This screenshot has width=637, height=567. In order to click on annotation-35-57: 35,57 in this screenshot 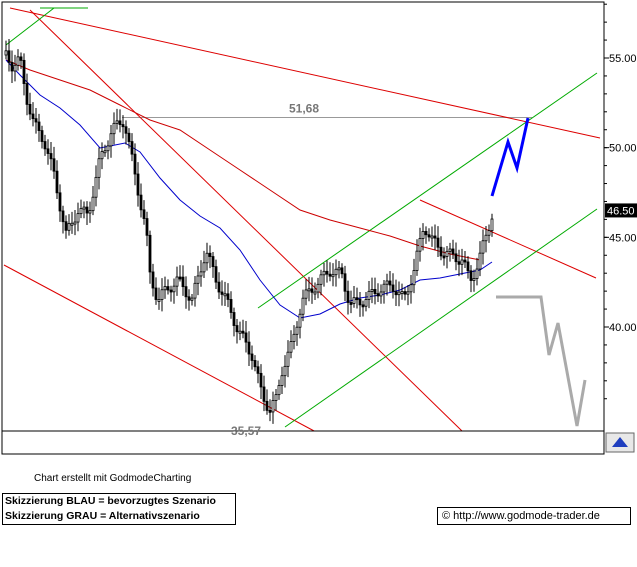, I will do `click(246, 431)`.